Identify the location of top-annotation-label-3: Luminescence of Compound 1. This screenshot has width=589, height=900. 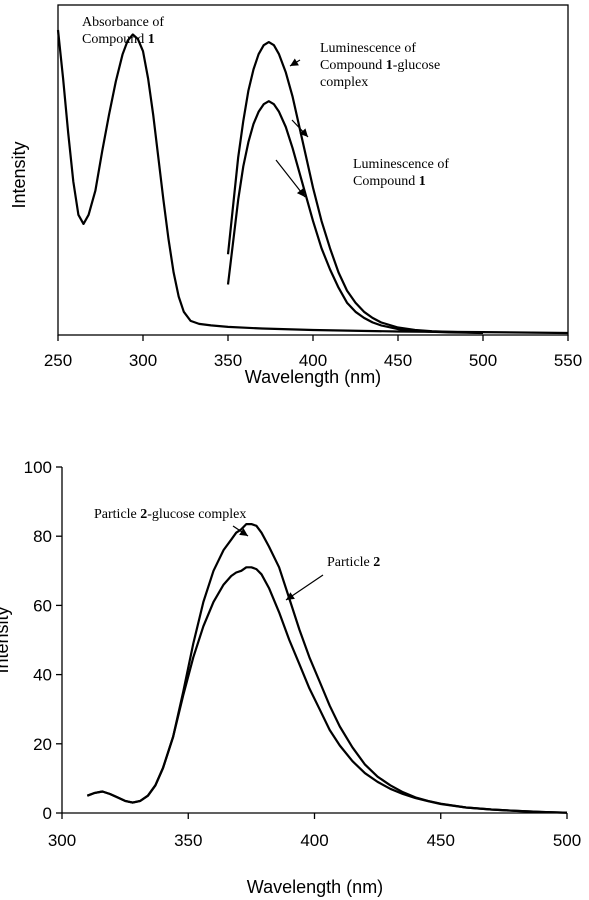
(401, 173).